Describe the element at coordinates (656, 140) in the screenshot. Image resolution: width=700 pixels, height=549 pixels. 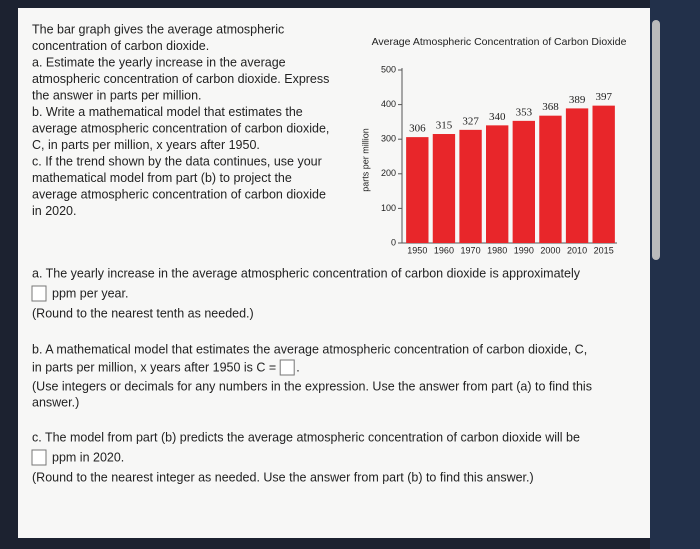
I see `scrollbar` at that location.